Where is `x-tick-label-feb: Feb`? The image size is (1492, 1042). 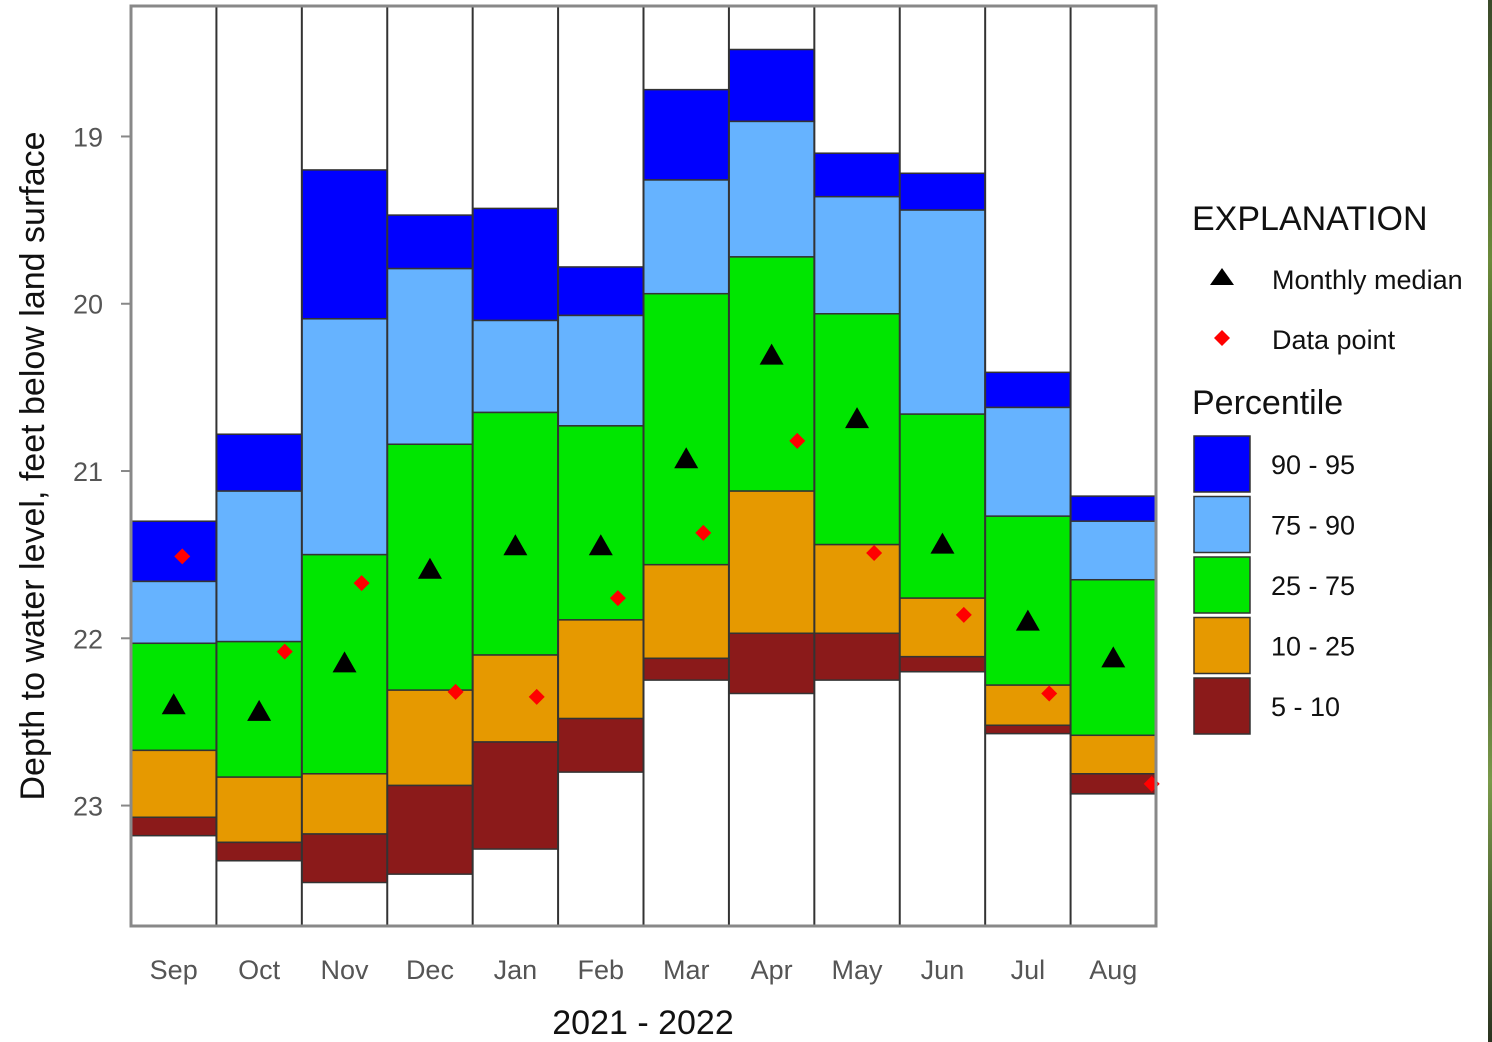
x-tick-label-feb: Feb is located at coordinates (601, 970).